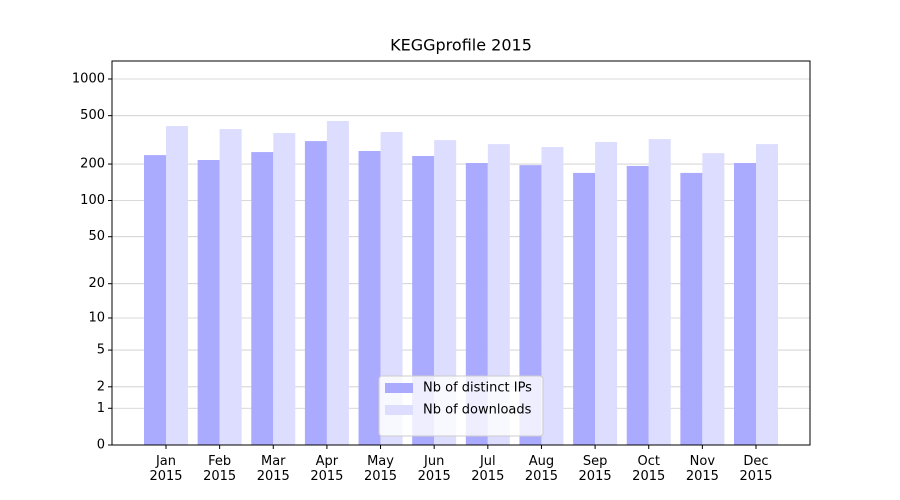 The width and height of the screenshot is (900, 500). Describe the element at coordinates (488, 469) in the screenshot. I see `x-tick-label: Jul 2015` at that location.